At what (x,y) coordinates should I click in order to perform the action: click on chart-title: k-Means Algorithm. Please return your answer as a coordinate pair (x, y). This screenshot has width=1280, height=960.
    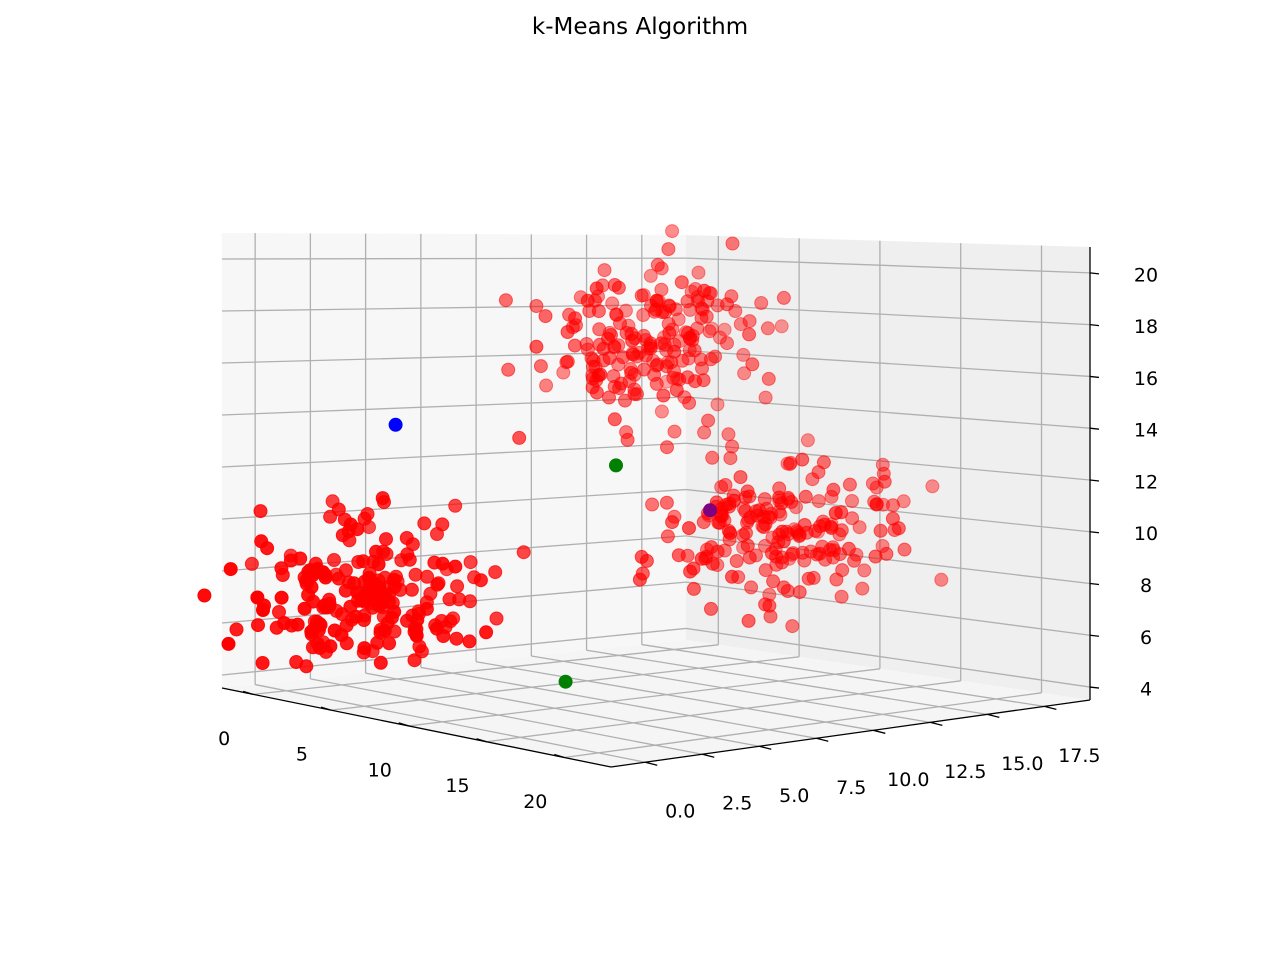
    Looking at the image, I should click on (640, 27).